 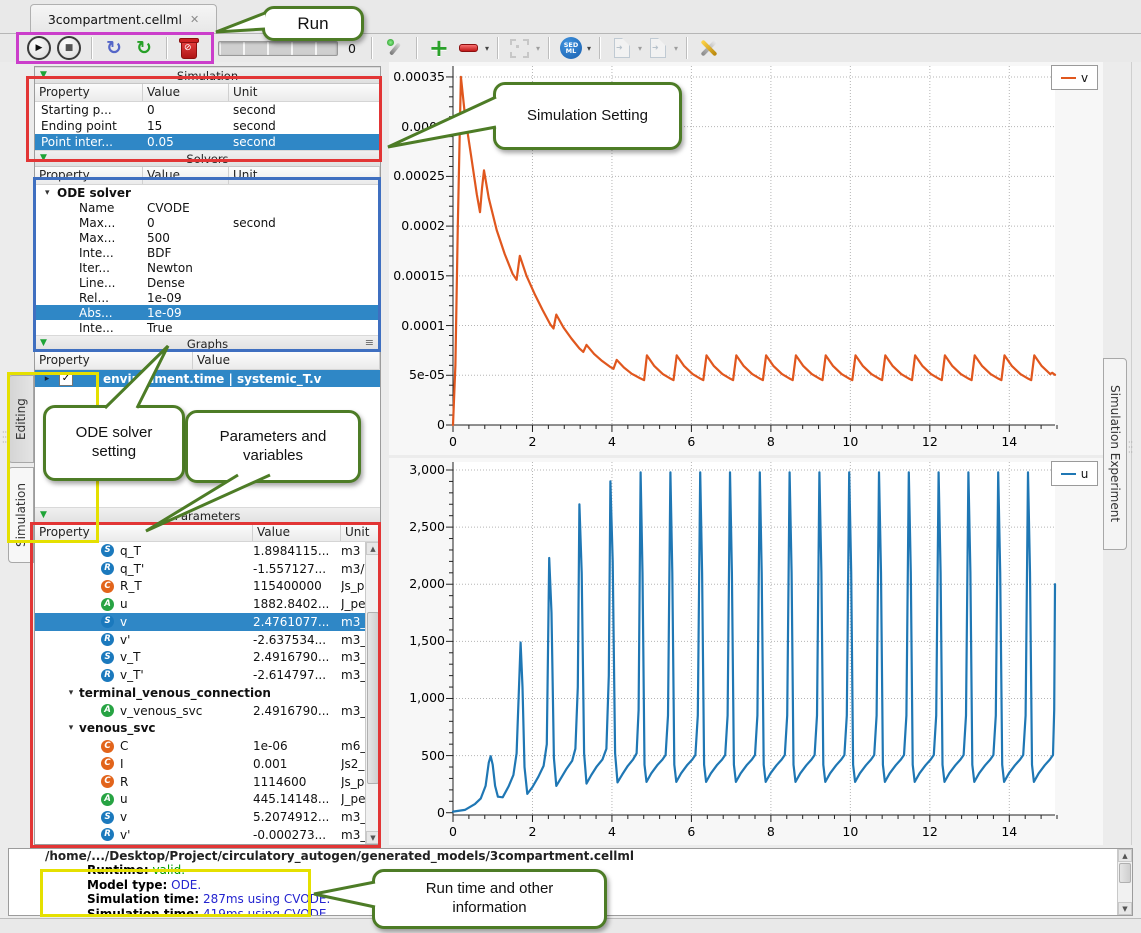 I want to click on section-header-graphs: ▼ Graphs ≡, so click(x=207, y=343).